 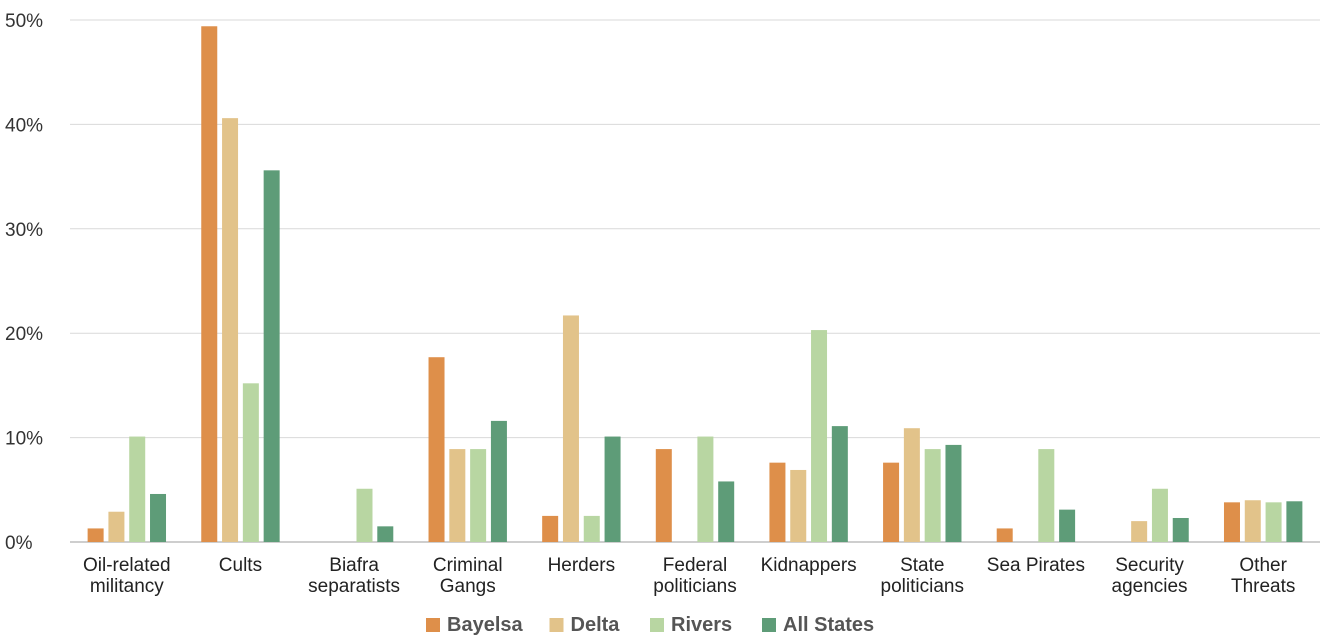 What do you see at coordinates (24, 439) in the screenshot?
I see `y-tick-label: 10%` at bounding box center [24, 439].